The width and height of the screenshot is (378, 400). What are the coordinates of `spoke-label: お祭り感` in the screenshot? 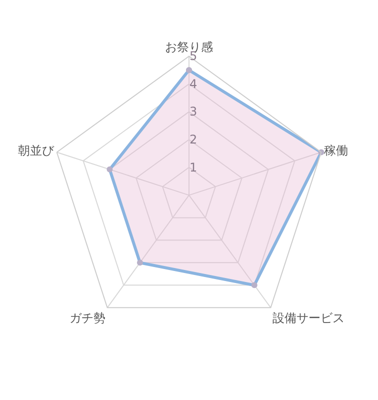 It's located at (189, 47).